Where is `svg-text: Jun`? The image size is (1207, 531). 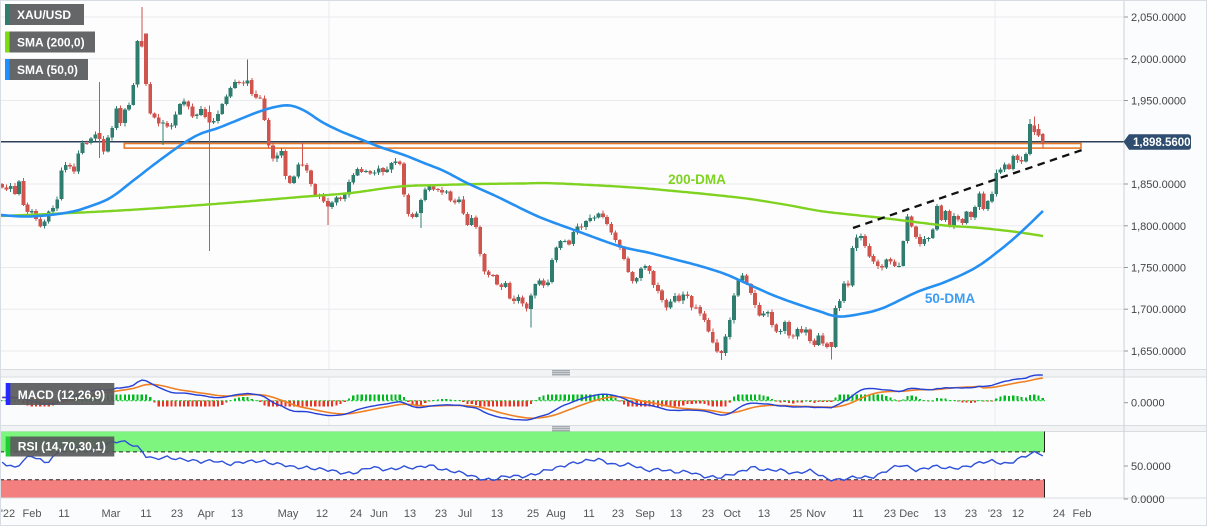 svg-text: Jun is located at coordinates (379, 514).